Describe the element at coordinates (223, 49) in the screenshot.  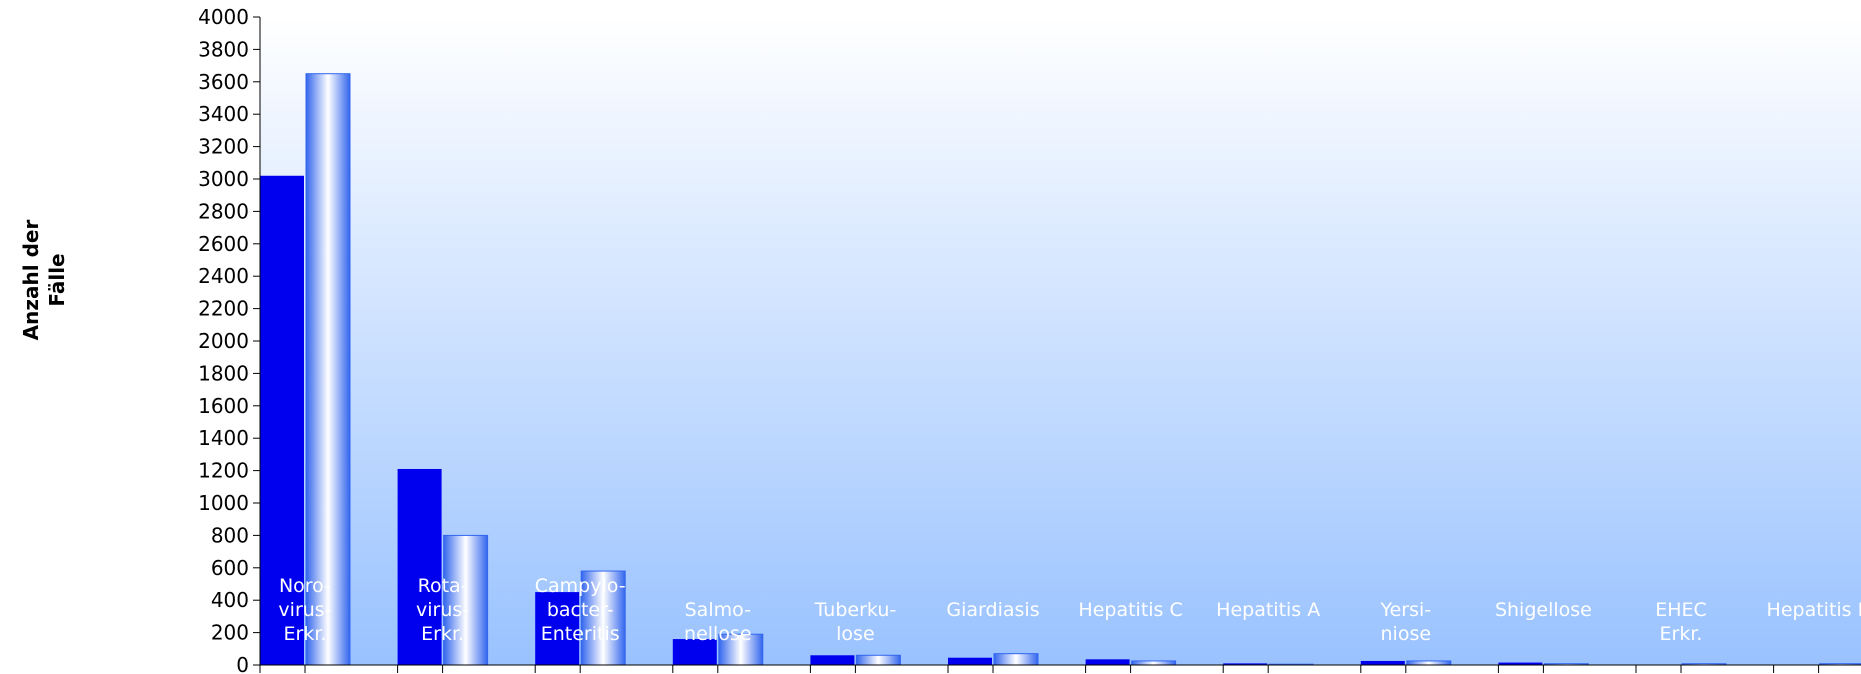
I see `y-tick-label: 3800` at that location.